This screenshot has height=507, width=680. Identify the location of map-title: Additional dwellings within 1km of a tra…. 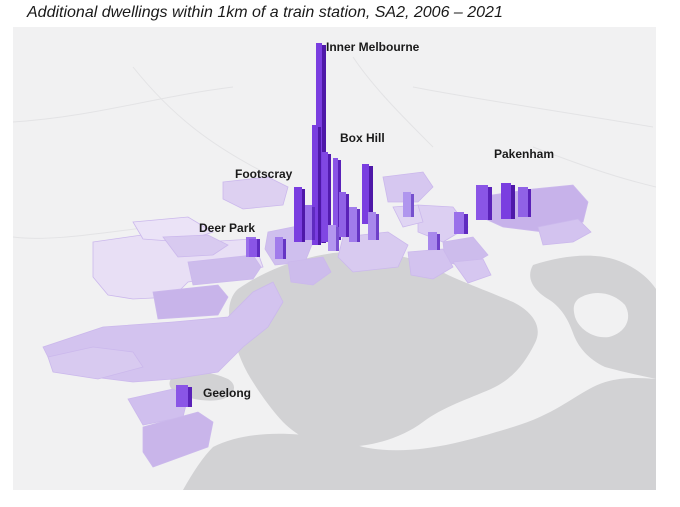
(265, 12).